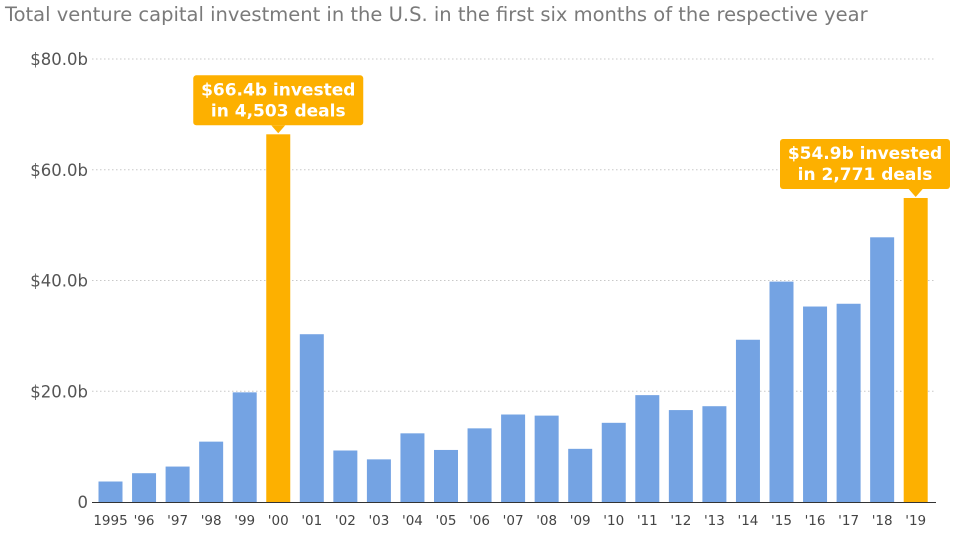  I want to click on callout-text: in 4,503 deals, so click(278, 111).